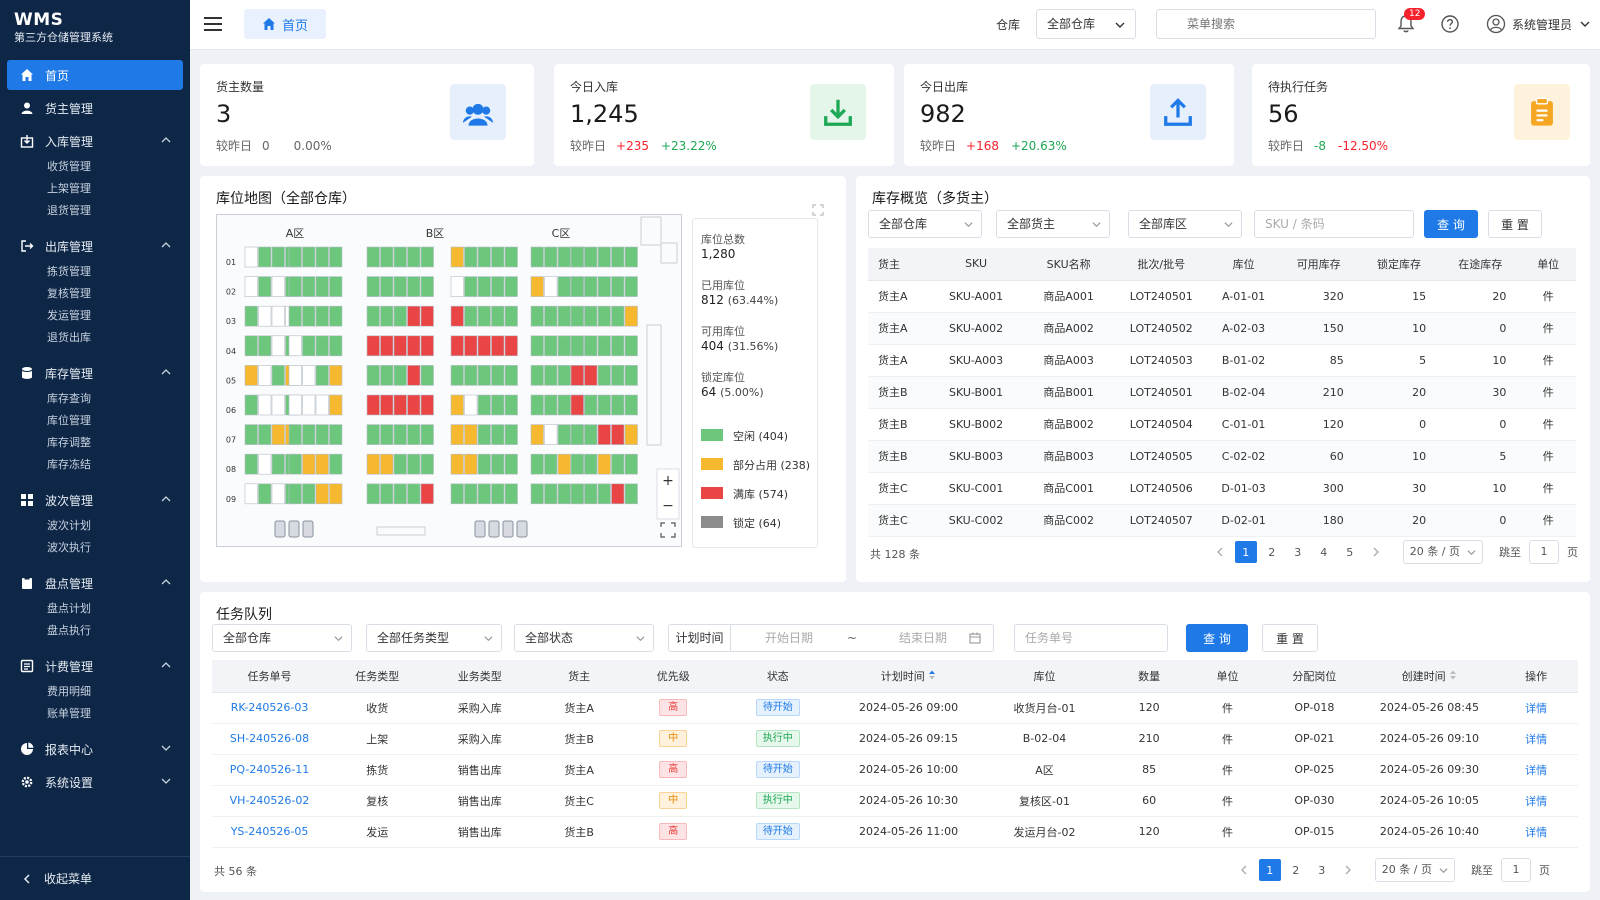 This screenshot has height=900, width=1600. What do you see at coordinates (95, 878) in the screenshot?
I see `collapse-menu-button: 收起菜单` at bounding box center [95, 878].